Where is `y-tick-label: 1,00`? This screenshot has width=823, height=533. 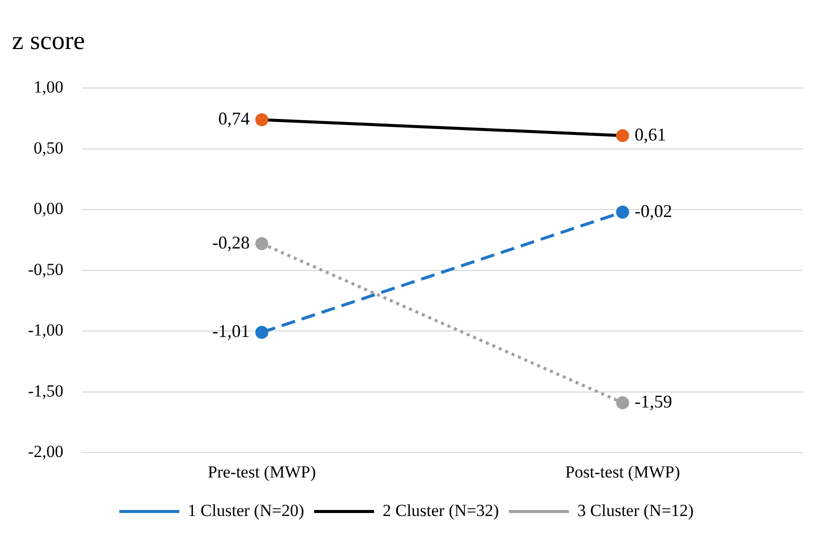
y-tick-label: 1,00 is located at coordinates (49, 87).